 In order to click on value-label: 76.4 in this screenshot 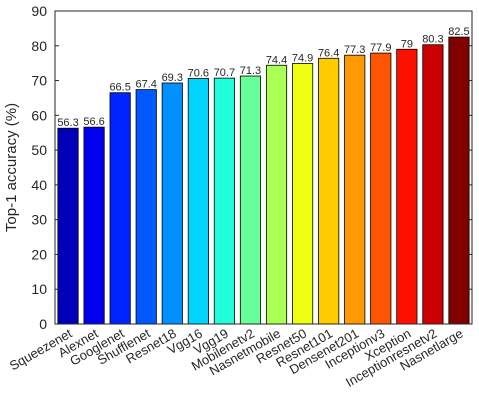, I will do `click(328, 53)`.